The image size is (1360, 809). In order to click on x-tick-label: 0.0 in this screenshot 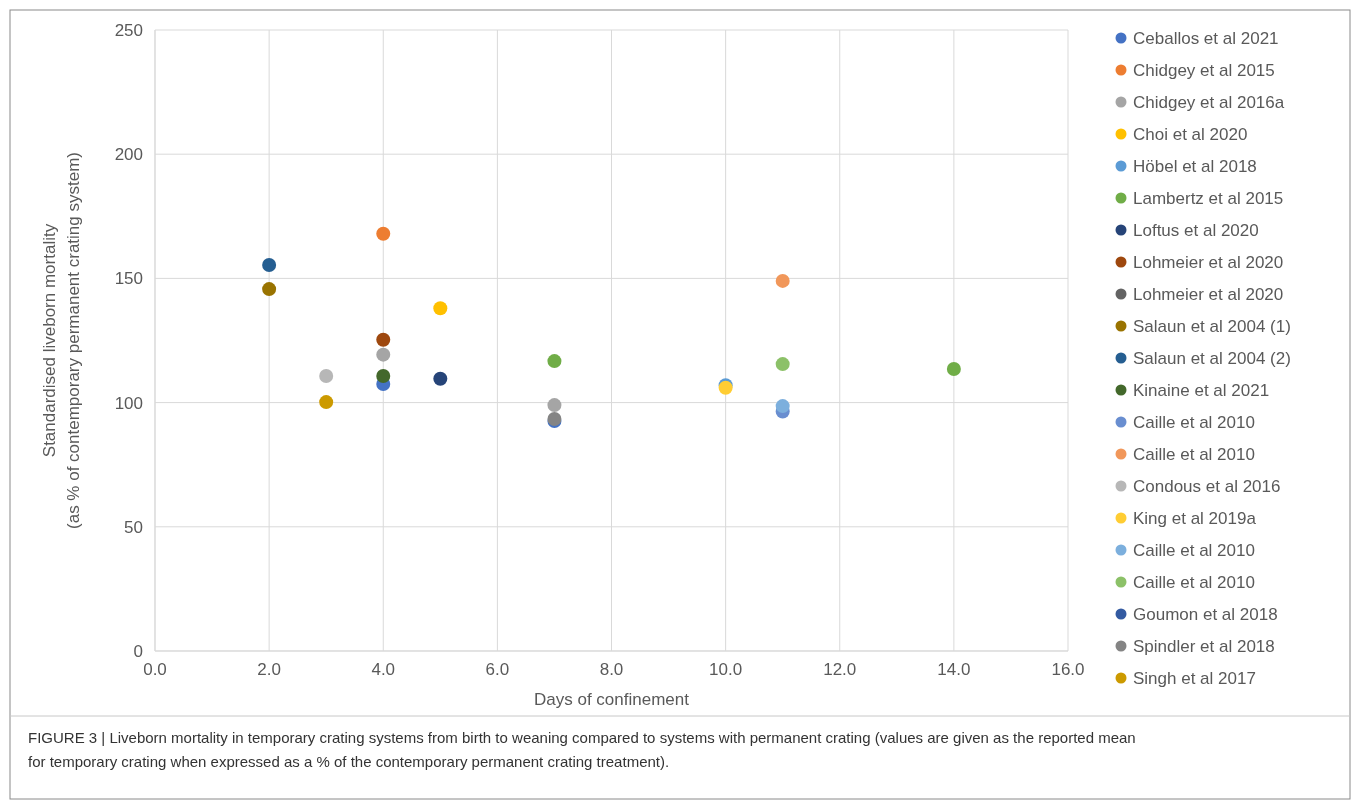, I will do `click(155, 669)`.